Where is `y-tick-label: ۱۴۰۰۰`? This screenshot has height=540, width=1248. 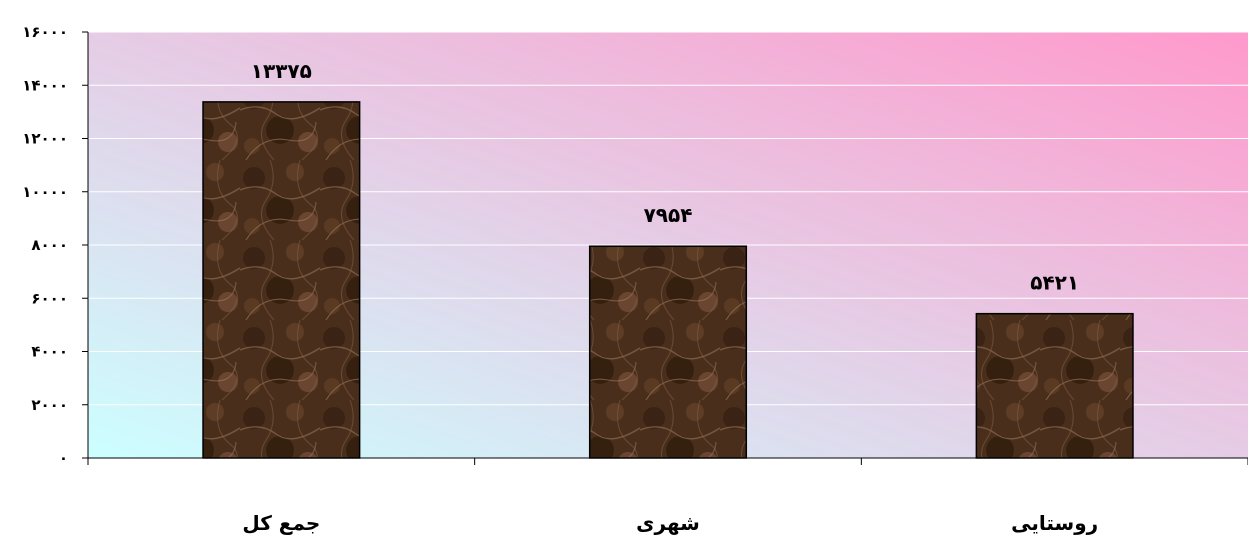 y-tick-label: ۱۴۰۰۰ is located at coordinates (45, 85).